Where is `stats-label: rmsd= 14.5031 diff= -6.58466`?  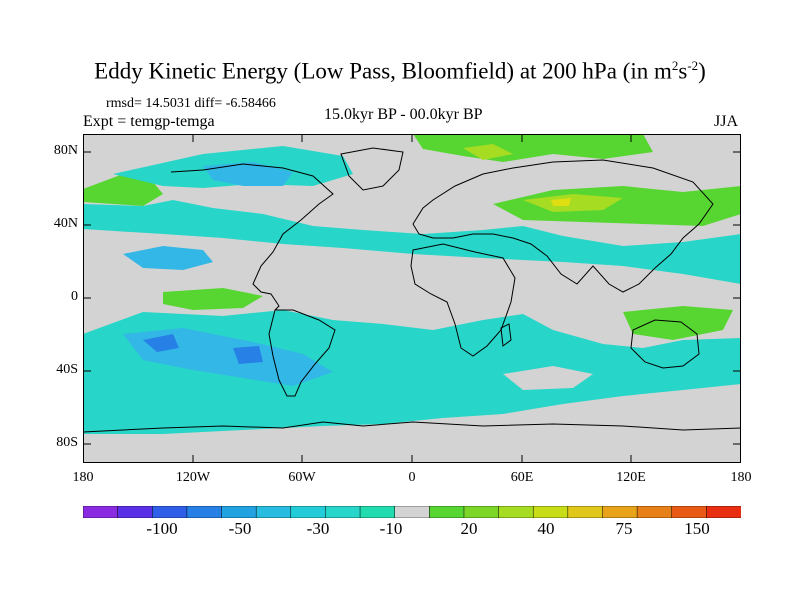 stats-label: rmsd= 14.5031 diff= -6.58466 is located at coordinates (191, 103).